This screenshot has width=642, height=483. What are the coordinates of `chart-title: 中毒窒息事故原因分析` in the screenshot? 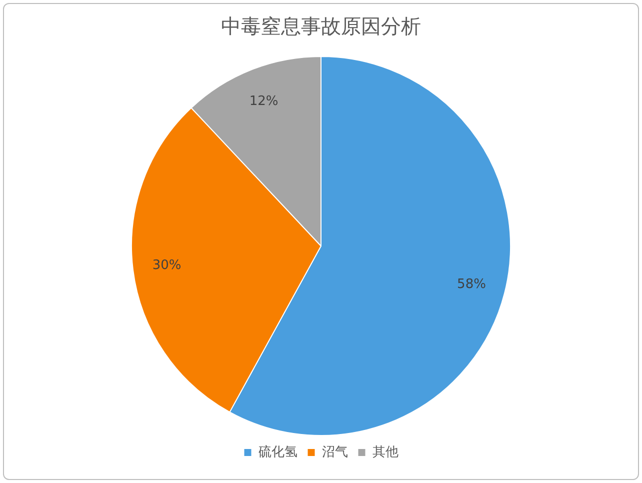 It's located at (321, 26).